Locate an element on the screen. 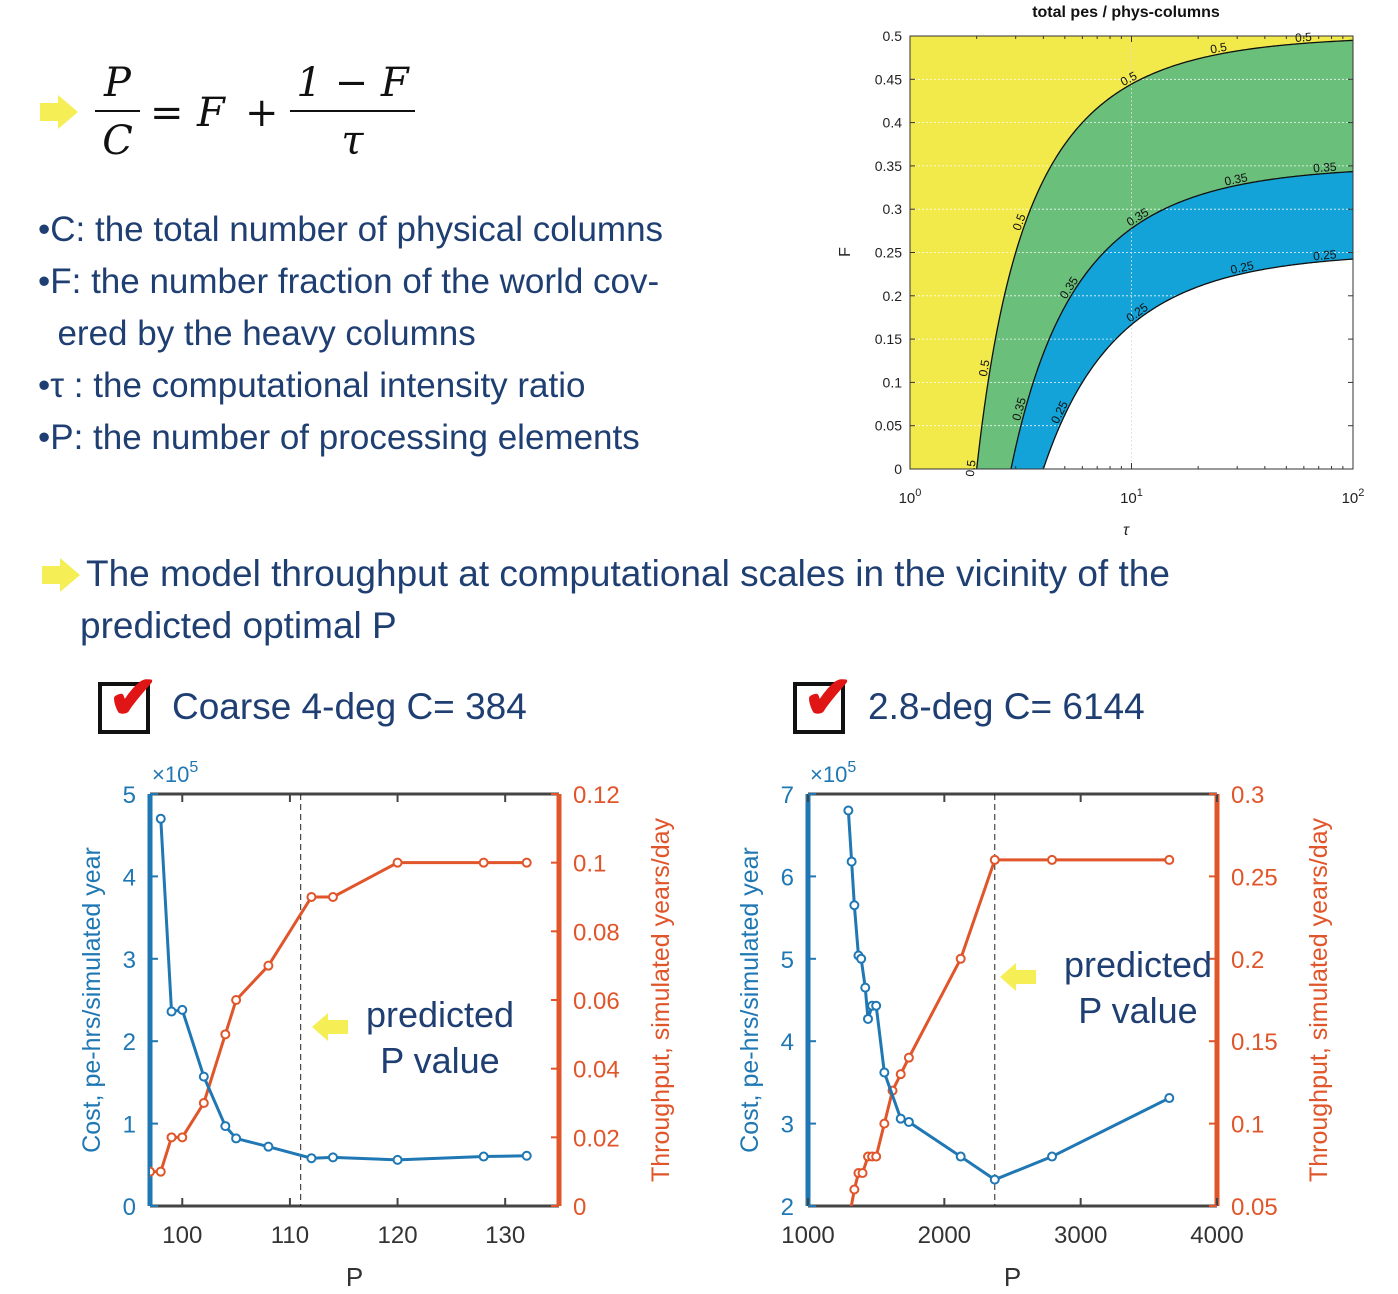  bullet-c: •C: the total number of physical columns is located at coordinates (351, 229).